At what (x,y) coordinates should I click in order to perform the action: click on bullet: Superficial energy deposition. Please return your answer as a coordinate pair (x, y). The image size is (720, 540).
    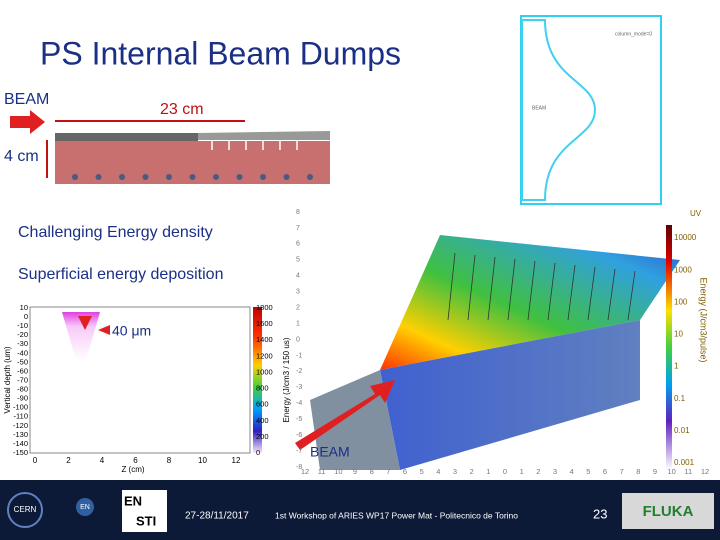
    Looking at the image, I should click on (120, 274).